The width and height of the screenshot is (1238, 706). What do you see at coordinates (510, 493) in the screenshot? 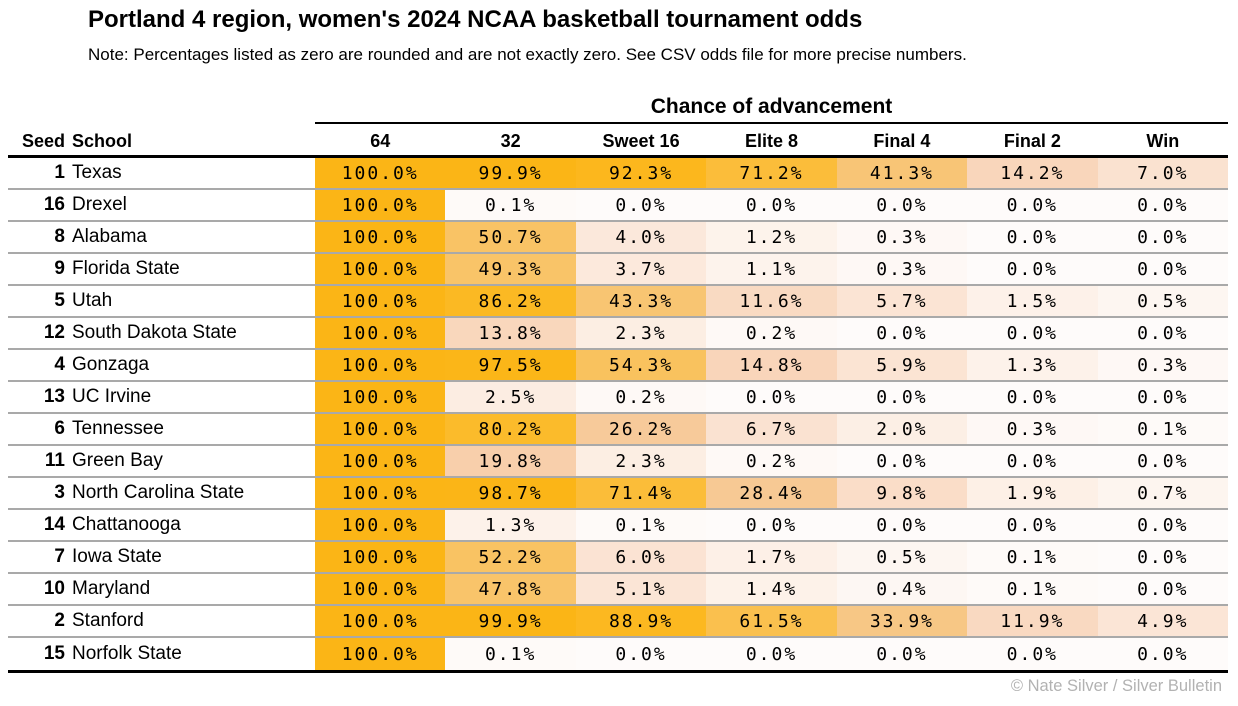
I see `odds-cell: 98.7%` at bounding box center [510, 493].